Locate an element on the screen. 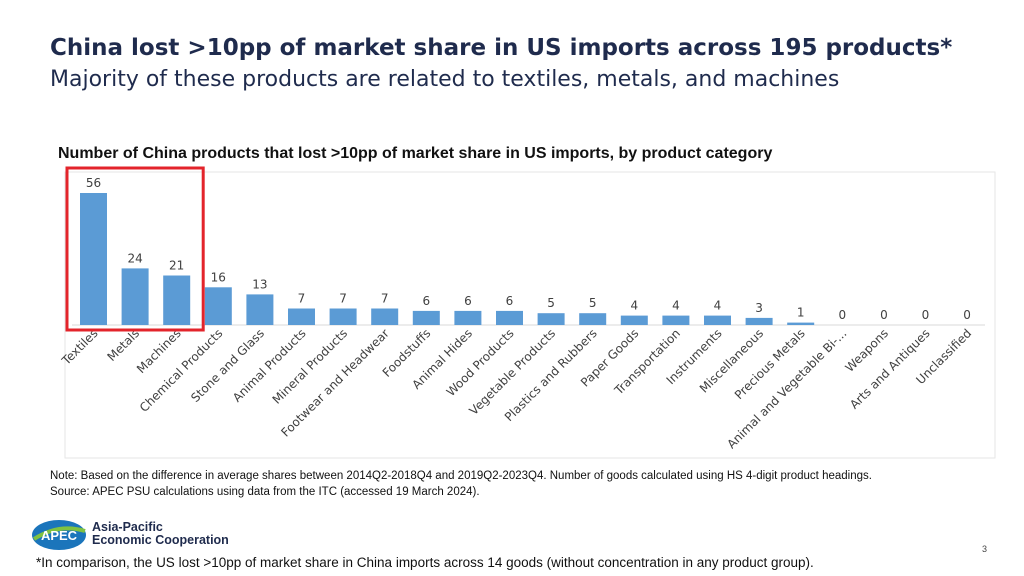 The width and height of the screenshot is (1024, 576). bar-wood-products is located at coordinates (509, 317).